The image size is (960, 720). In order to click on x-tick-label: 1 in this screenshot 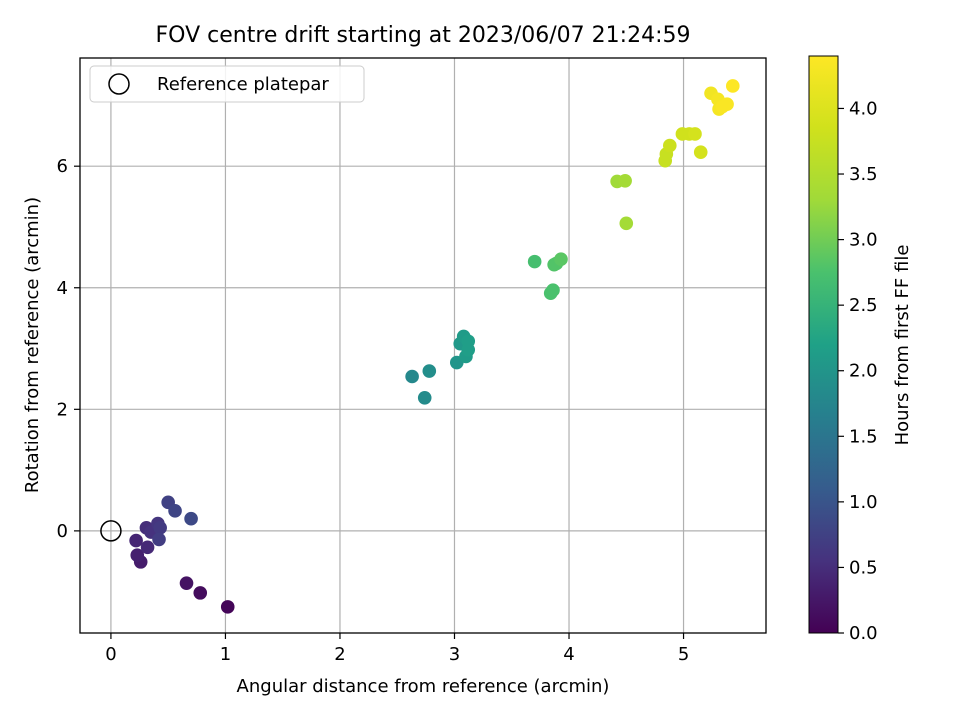, I will do `click(225, 654)`.